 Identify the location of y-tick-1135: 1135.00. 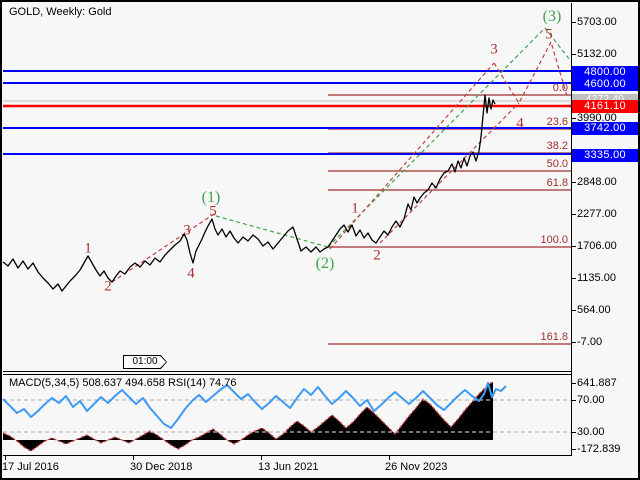
(596, 278).